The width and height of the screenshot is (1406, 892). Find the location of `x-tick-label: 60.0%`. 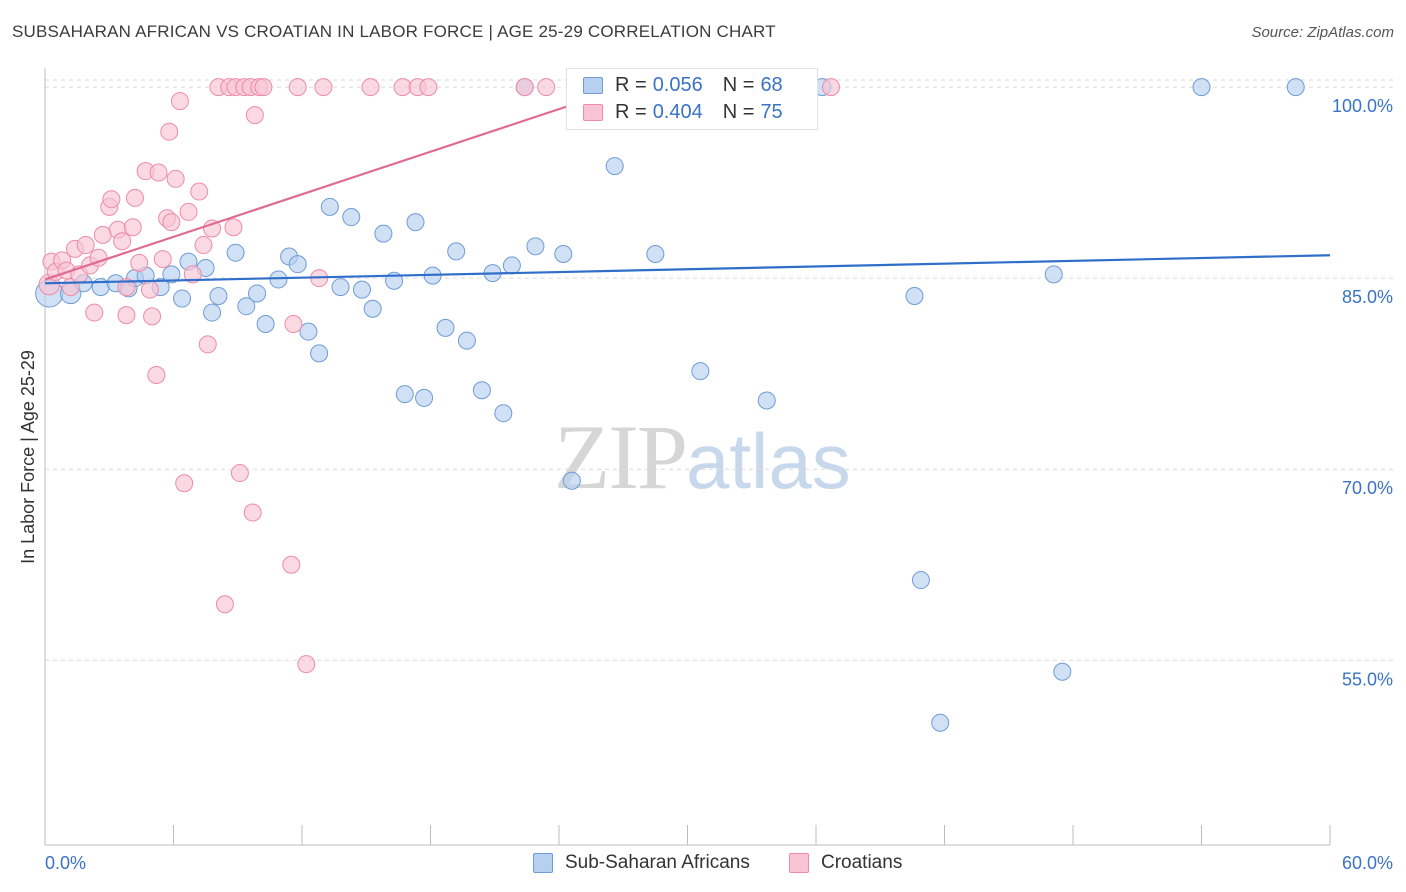

x-tick-label: 60.0% is located at coordinates (1367, 863).